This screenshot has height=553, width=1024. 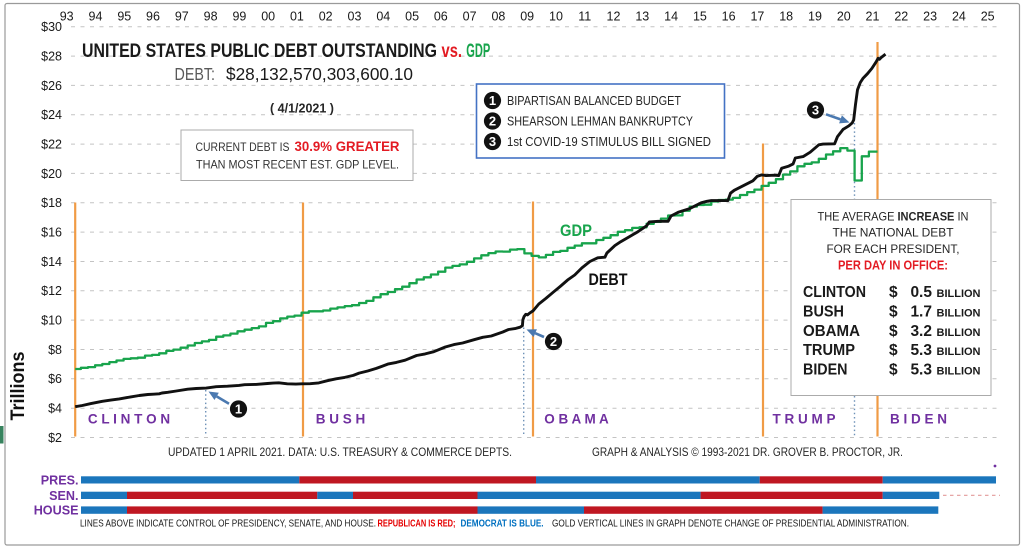 I want to click on svg-text: 06, so click(x=441, y=17).